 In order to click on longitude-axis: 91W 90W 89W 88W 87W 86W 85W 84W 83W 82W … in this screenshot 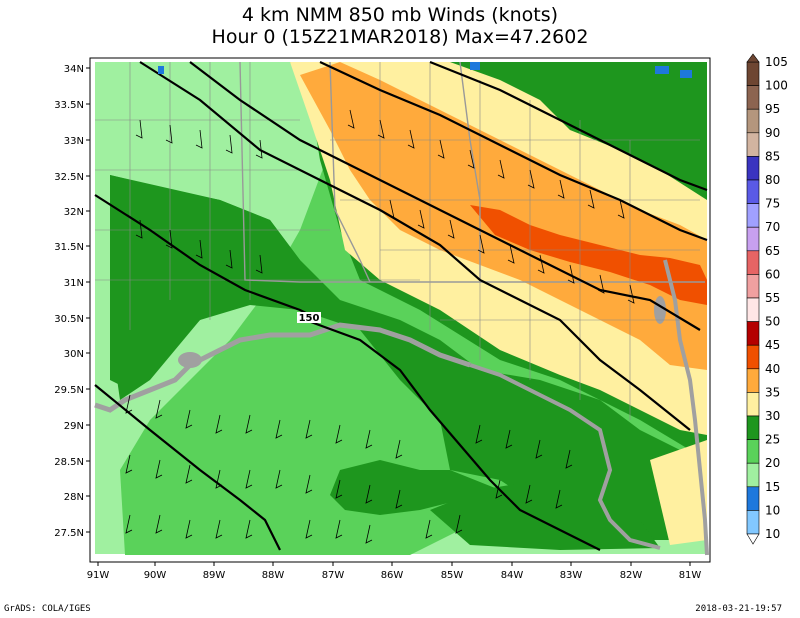, I will do `click(394, 575)`.